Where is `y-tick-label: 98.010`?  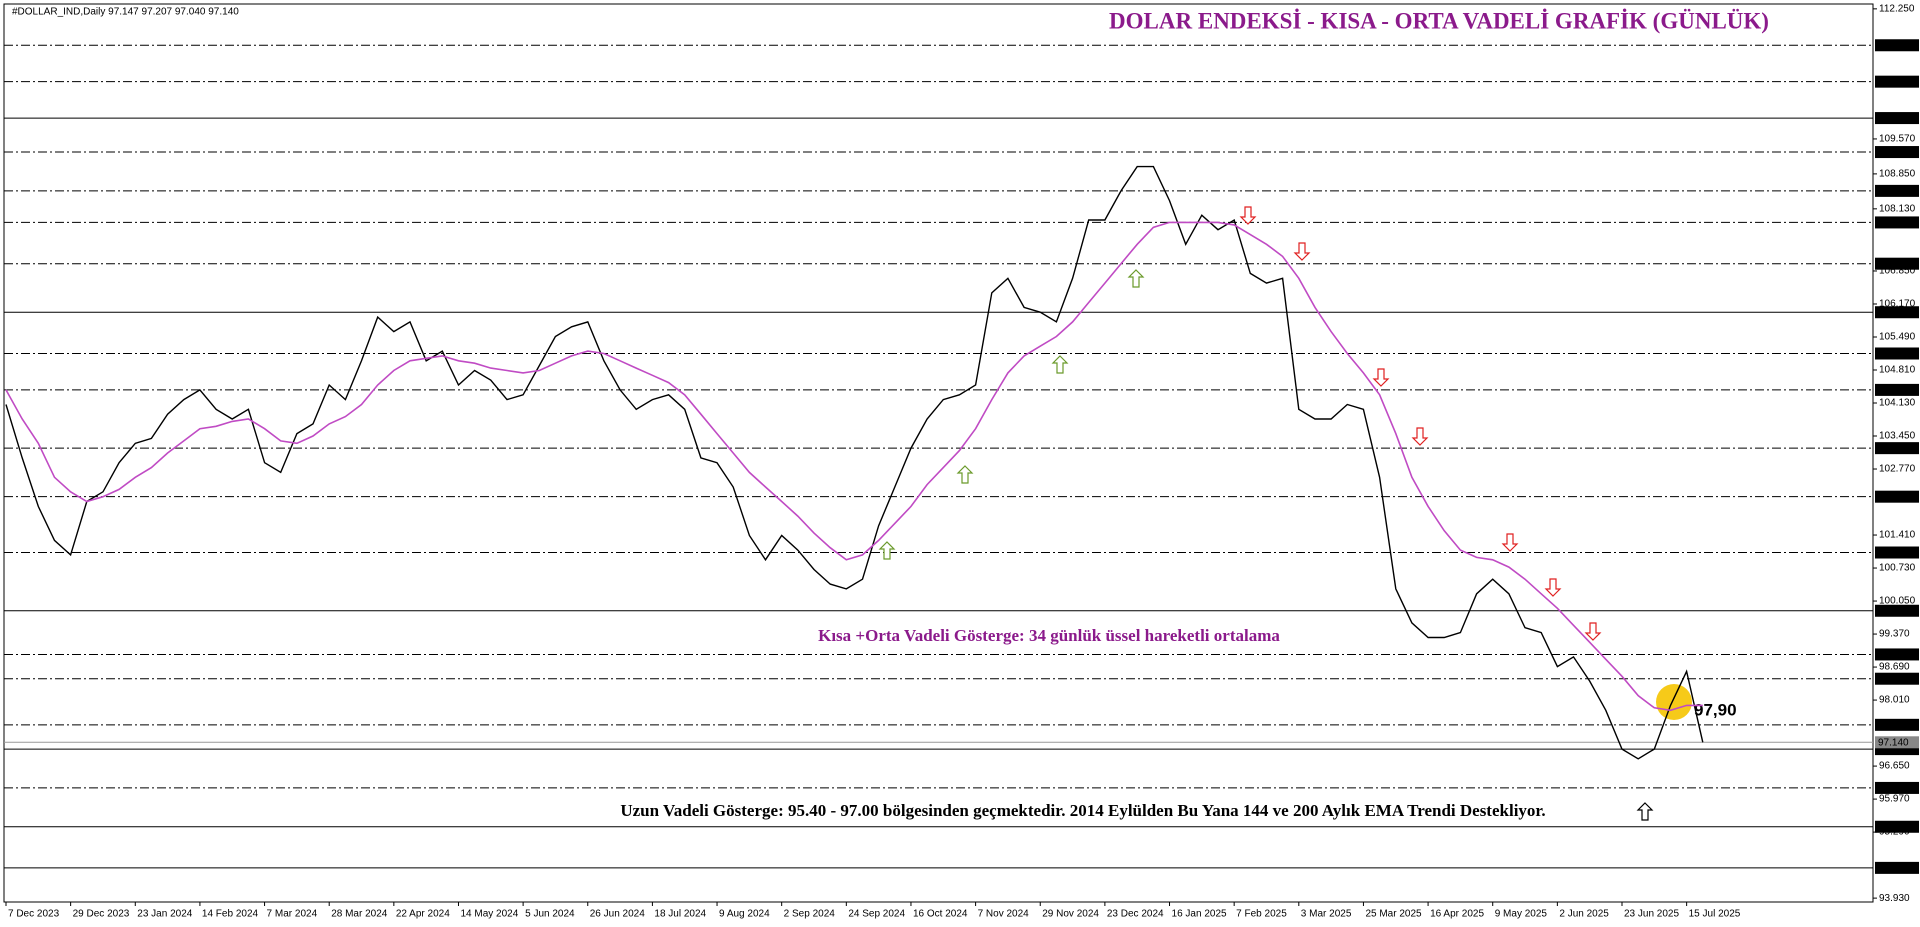
y-tick-label: 98.010 is located at coordinates (1894, 700).